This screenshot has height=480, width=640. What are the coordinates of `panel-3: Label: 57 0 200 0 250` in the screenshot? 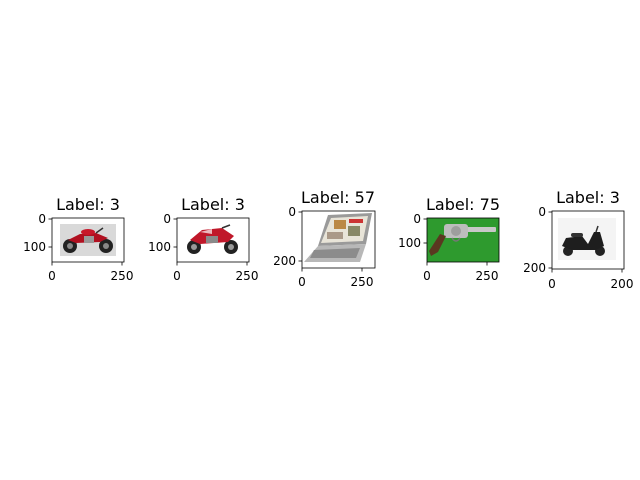 It's located at (324, 238).